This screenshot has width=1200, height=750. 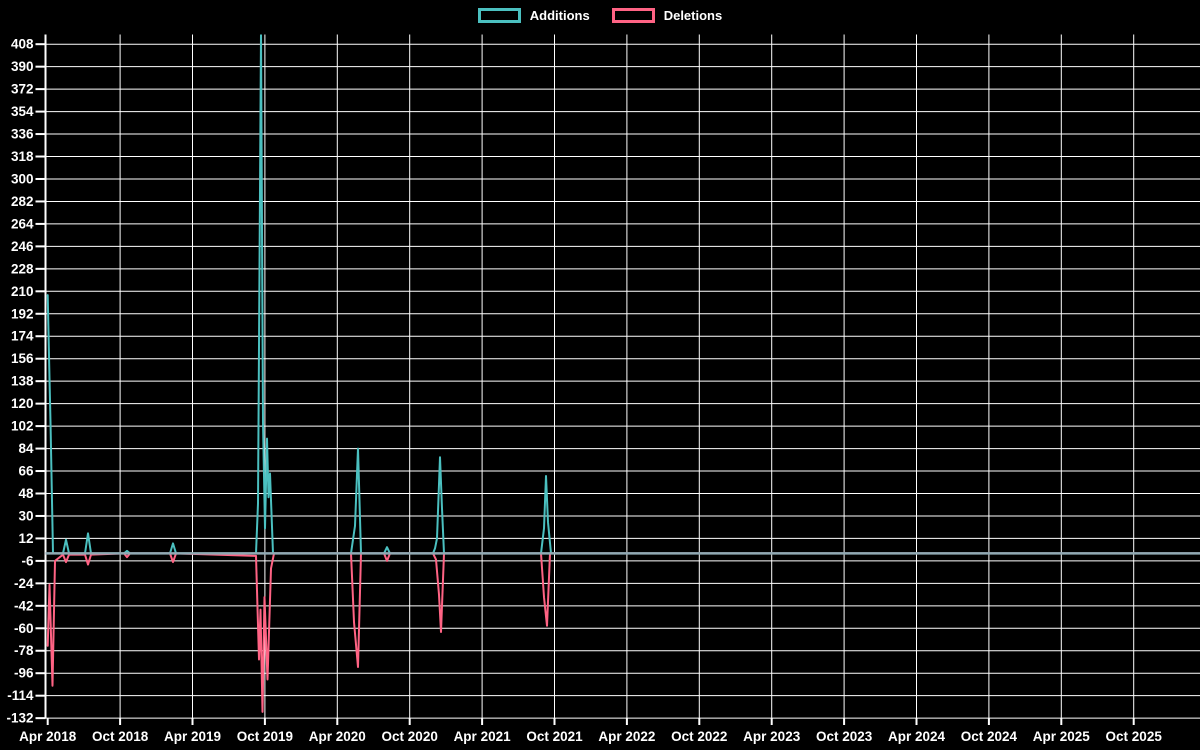 I want to click on additions-swatch-icon, so click(x=499, y=15).